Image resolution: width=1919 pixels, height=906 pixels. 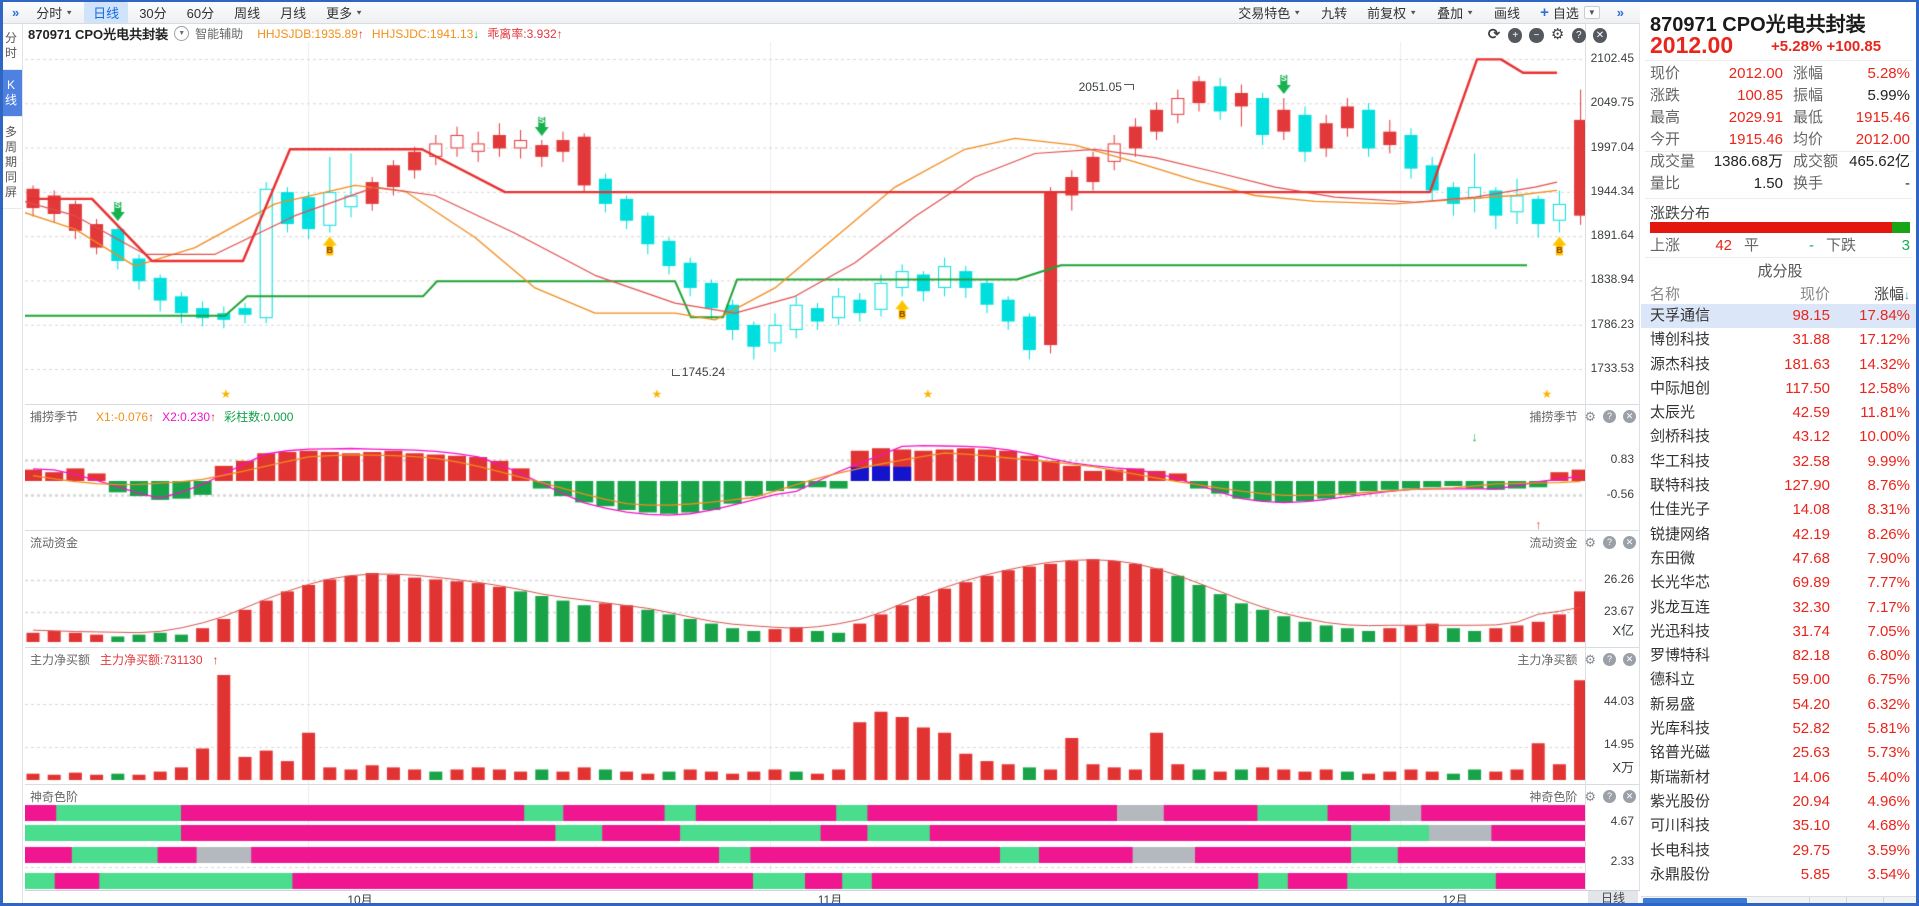 I want to click on indicator-value: 乖离率:3.932, so click(x=522, y=34).